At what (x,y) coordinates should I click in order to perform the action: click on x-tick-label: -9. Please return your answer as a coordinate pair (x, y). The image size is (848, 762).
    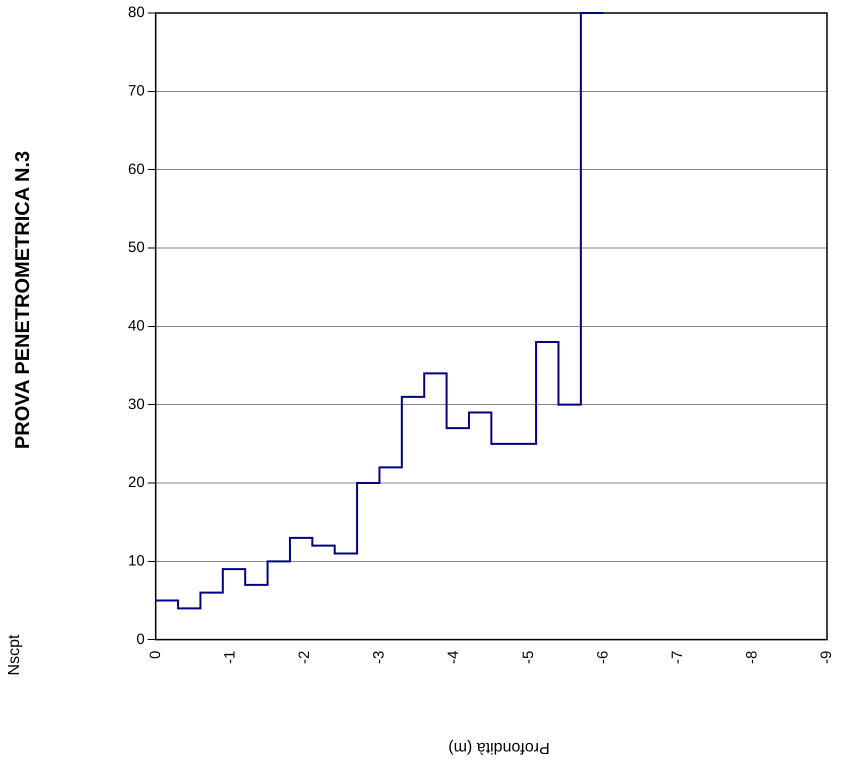
    Looking at the image, I should click on (827, 657).